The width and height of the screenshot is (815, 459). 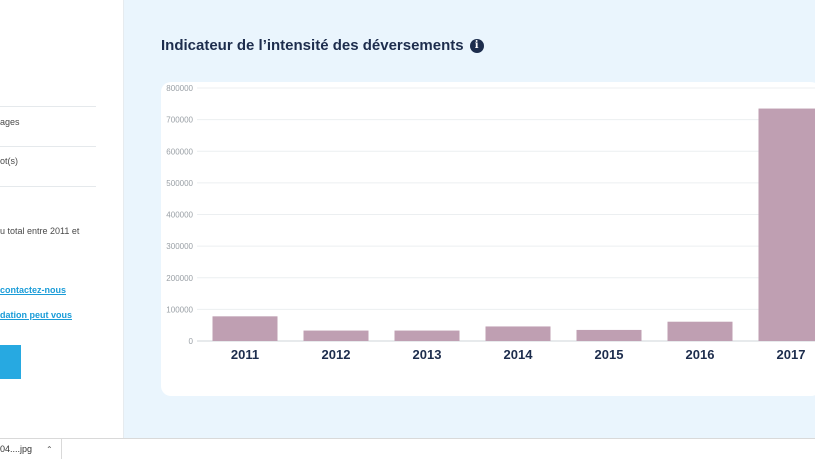 I want to click on y-tick-label: 300000, so click(x=179, y=246).